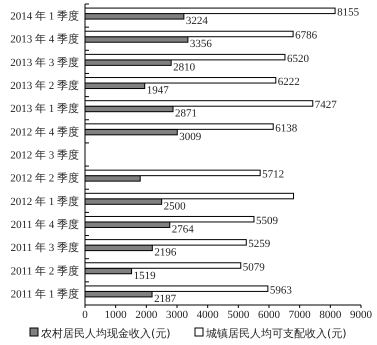  What do you see at coordinates (44, 247) in the screenshot?
I see `y-tick-label: 2011 年 3 季度` at bounding box center [44, 247].